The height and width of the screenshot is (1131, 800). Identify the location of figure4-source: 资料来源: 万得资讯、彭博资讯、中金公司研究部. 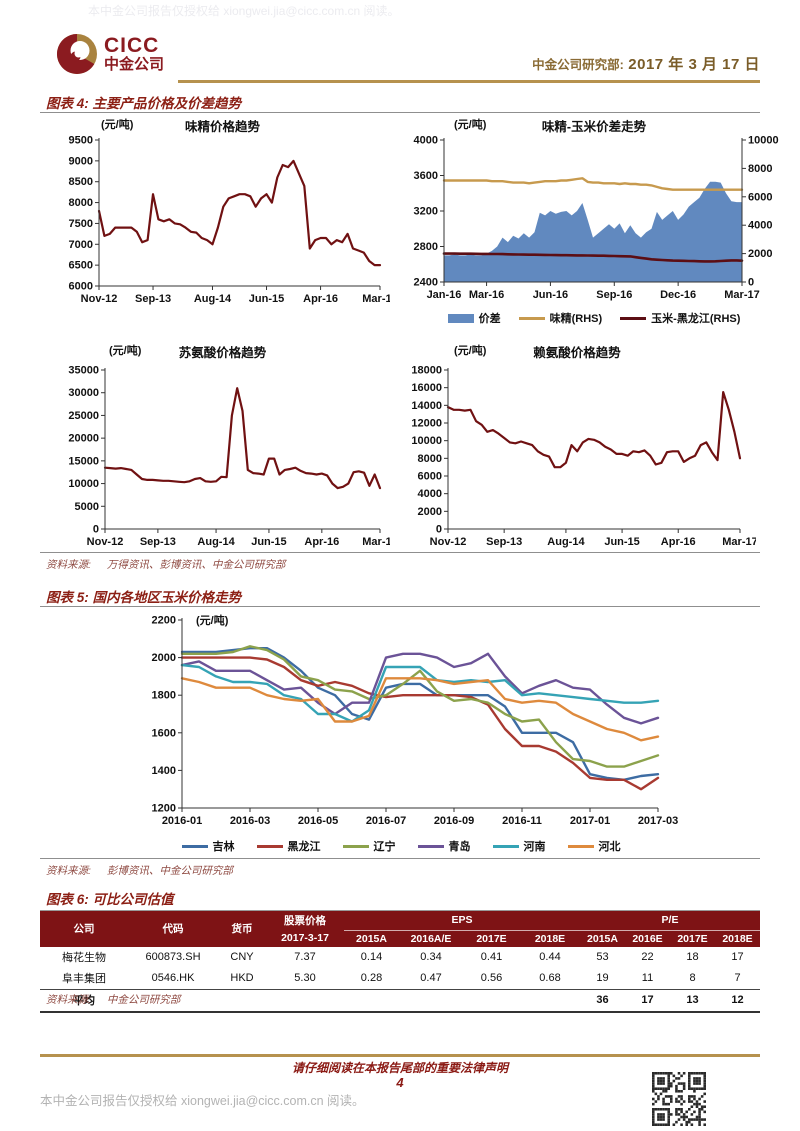
(165, 564).